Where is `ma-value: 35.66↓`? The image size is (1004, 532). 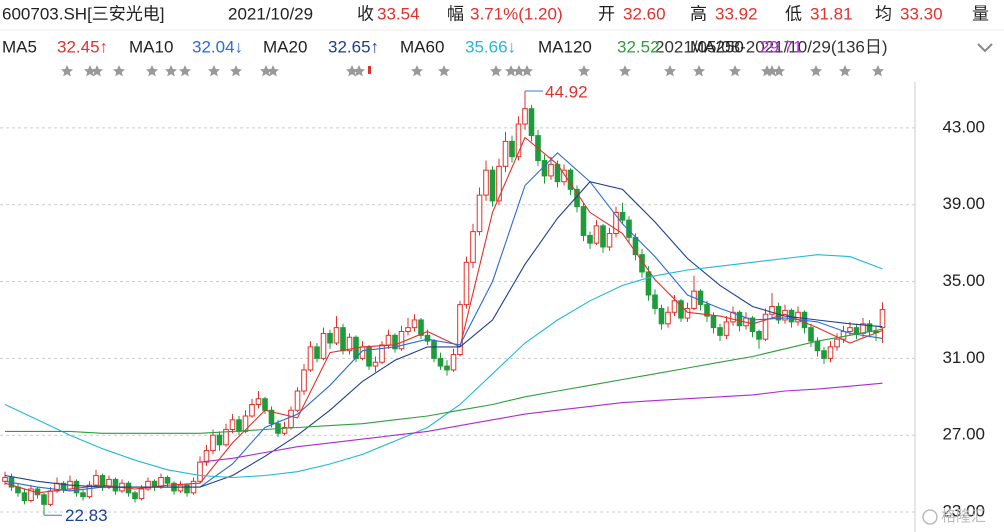 ma-value: 35.66↓ is located at coordinates (490, 46).